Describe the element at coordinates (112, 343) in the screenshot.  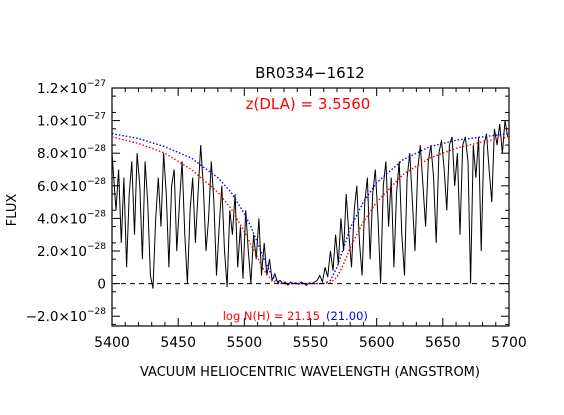
I see `x-tick-label: 5400` at that location.